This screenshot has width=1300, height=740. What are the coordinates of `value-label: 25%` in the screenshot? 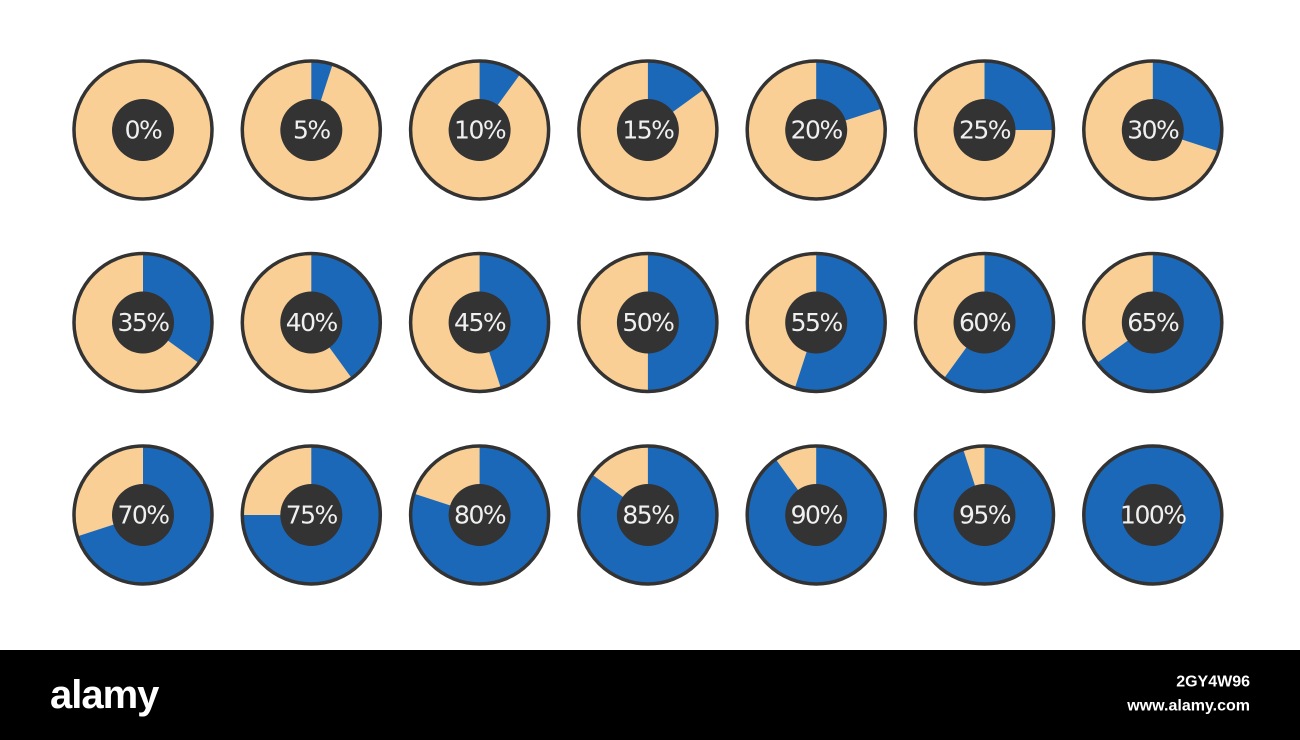 It's located at (985, 130).